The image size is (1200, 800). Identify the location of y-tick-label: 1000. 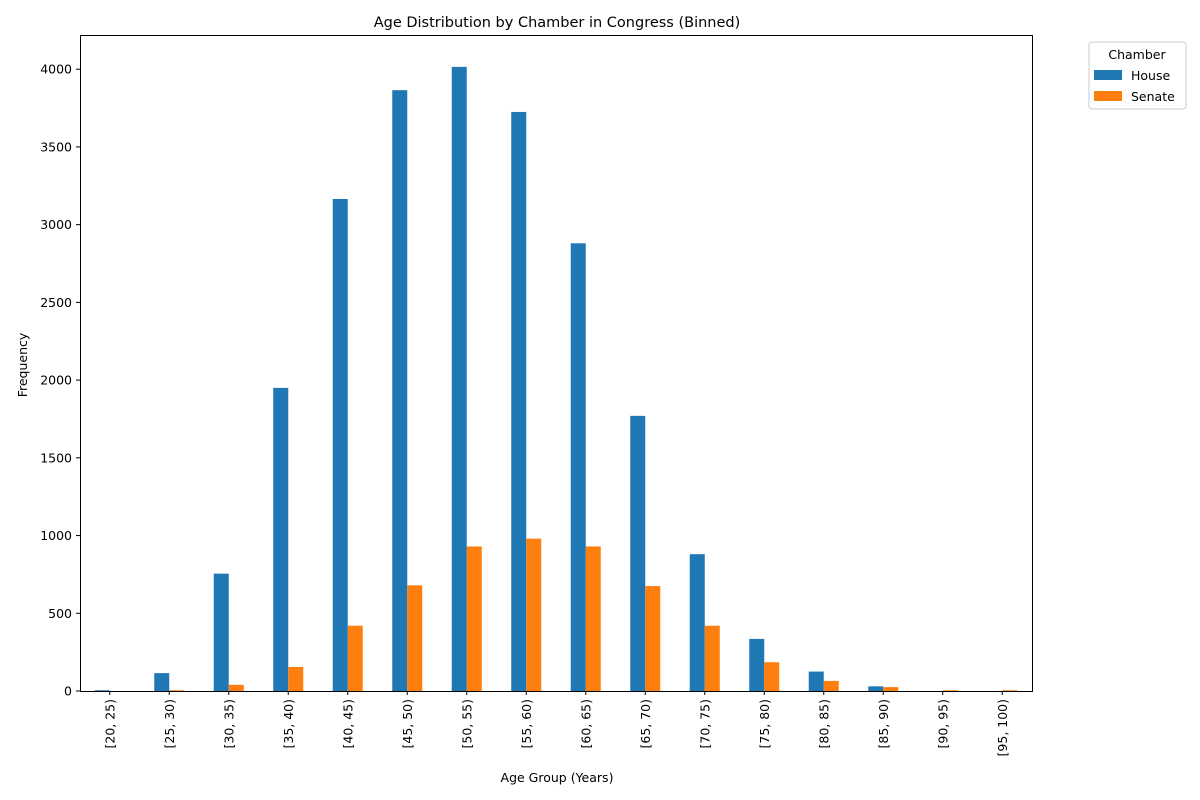
(56, 535).